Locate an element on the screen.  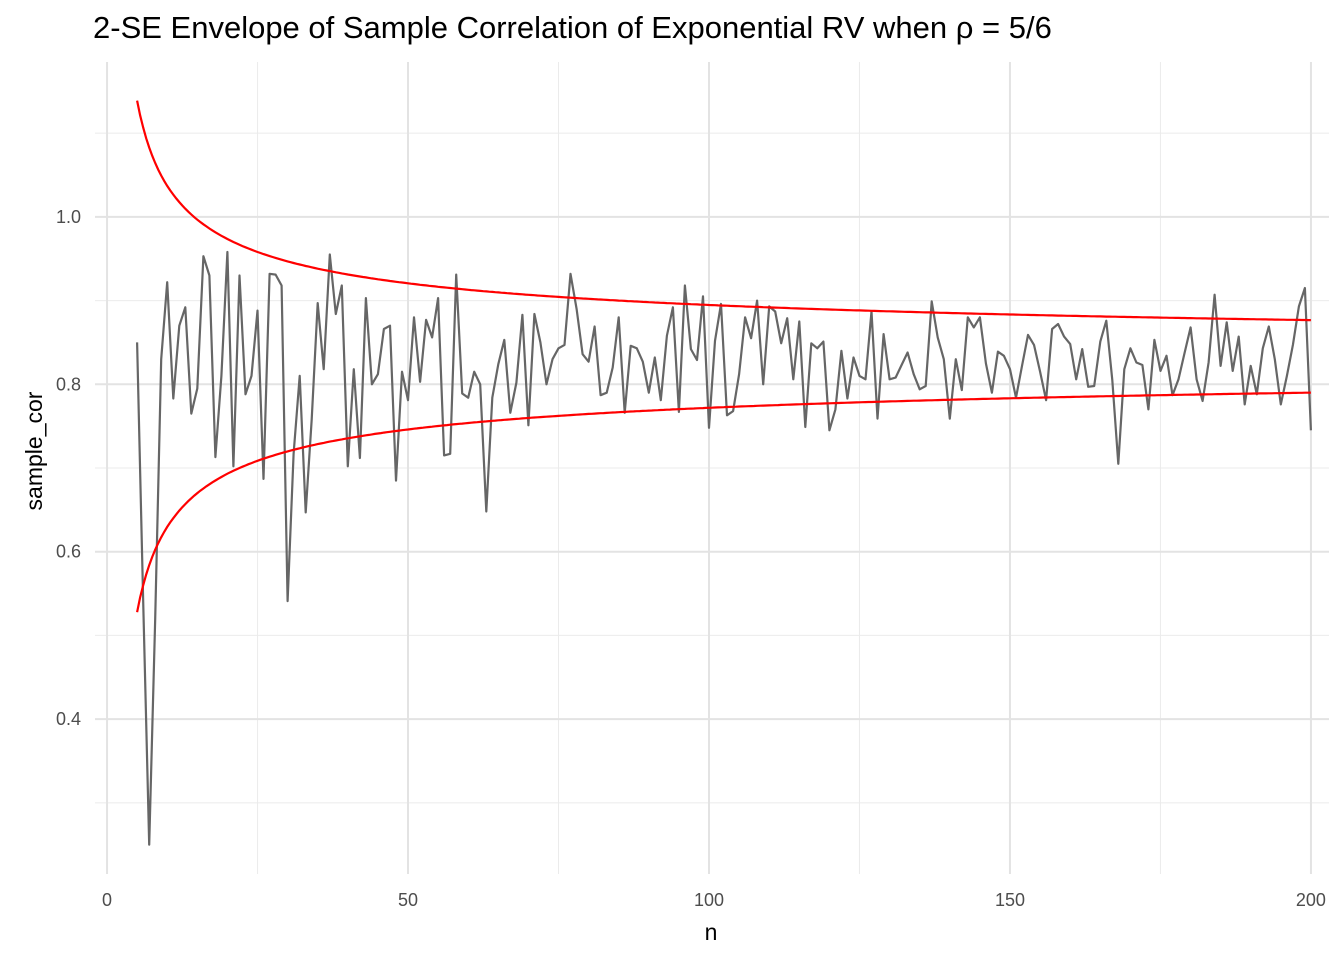
x-axis-label: n is located at coordinates (711, 932).